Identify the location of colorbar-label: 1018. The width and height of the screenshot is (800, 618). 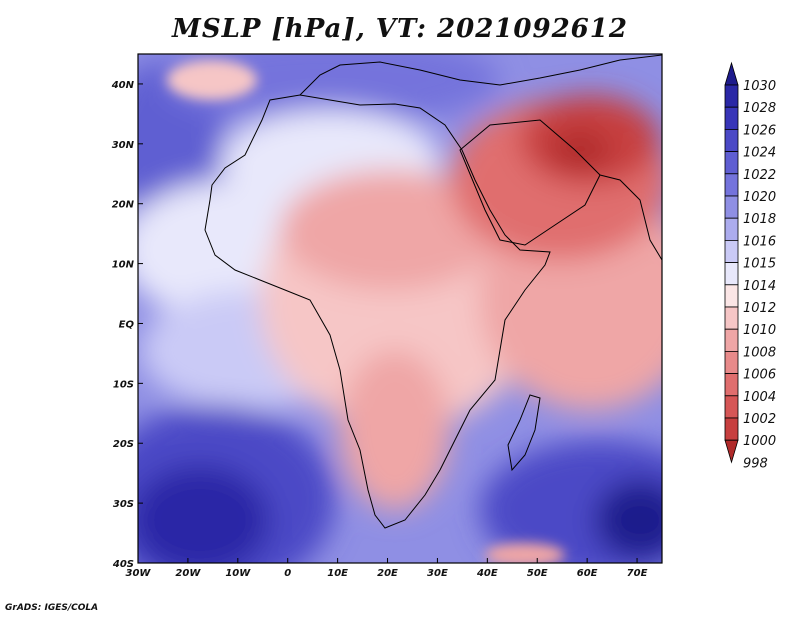
(759, 219).